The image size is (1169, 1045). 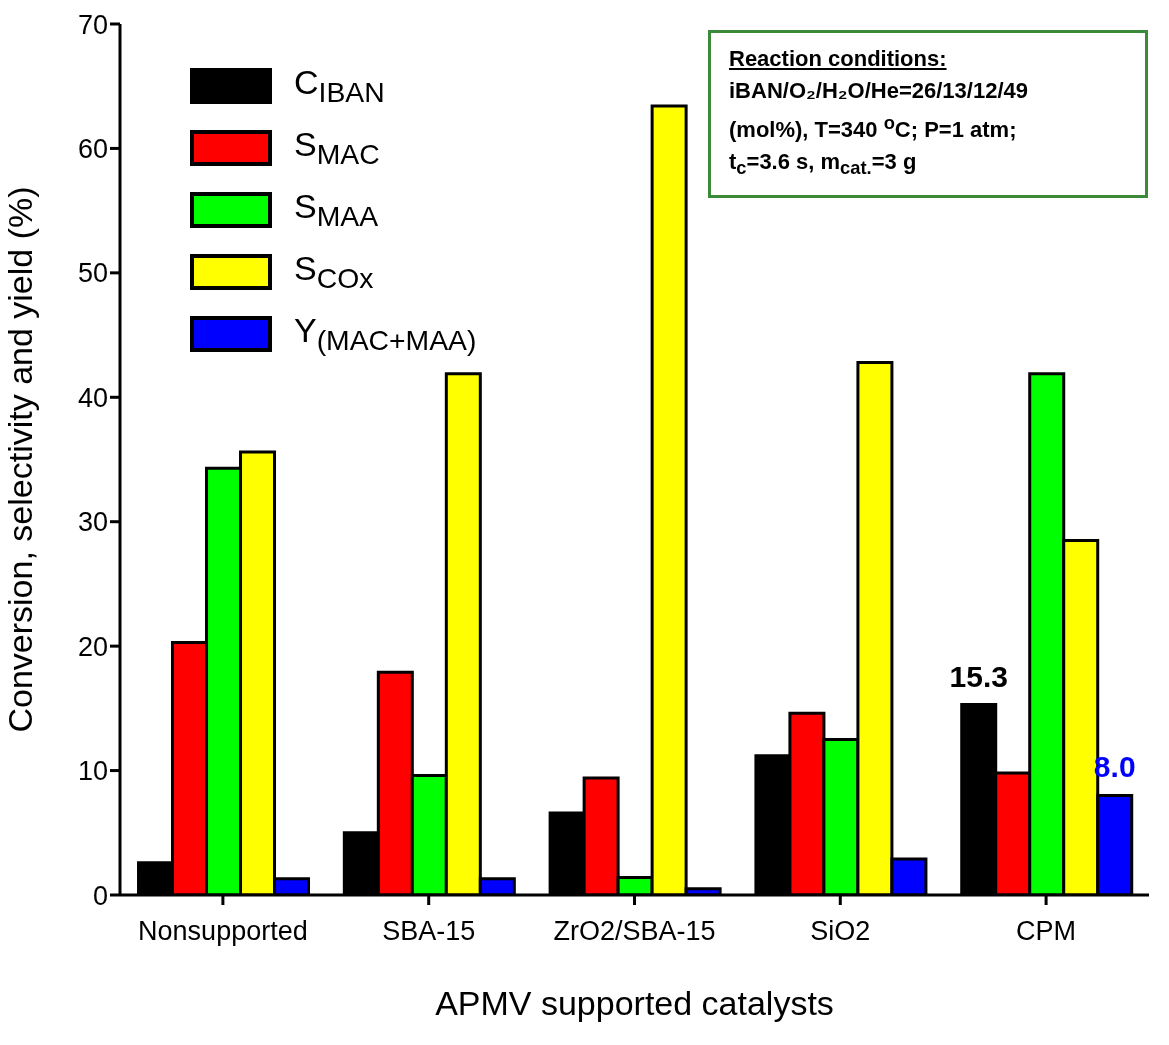 What do you see at coordinates (339, 86) in the screenshot?
I see `legend-label: C$_{IBAN}$` at bounding box center [339, 86].